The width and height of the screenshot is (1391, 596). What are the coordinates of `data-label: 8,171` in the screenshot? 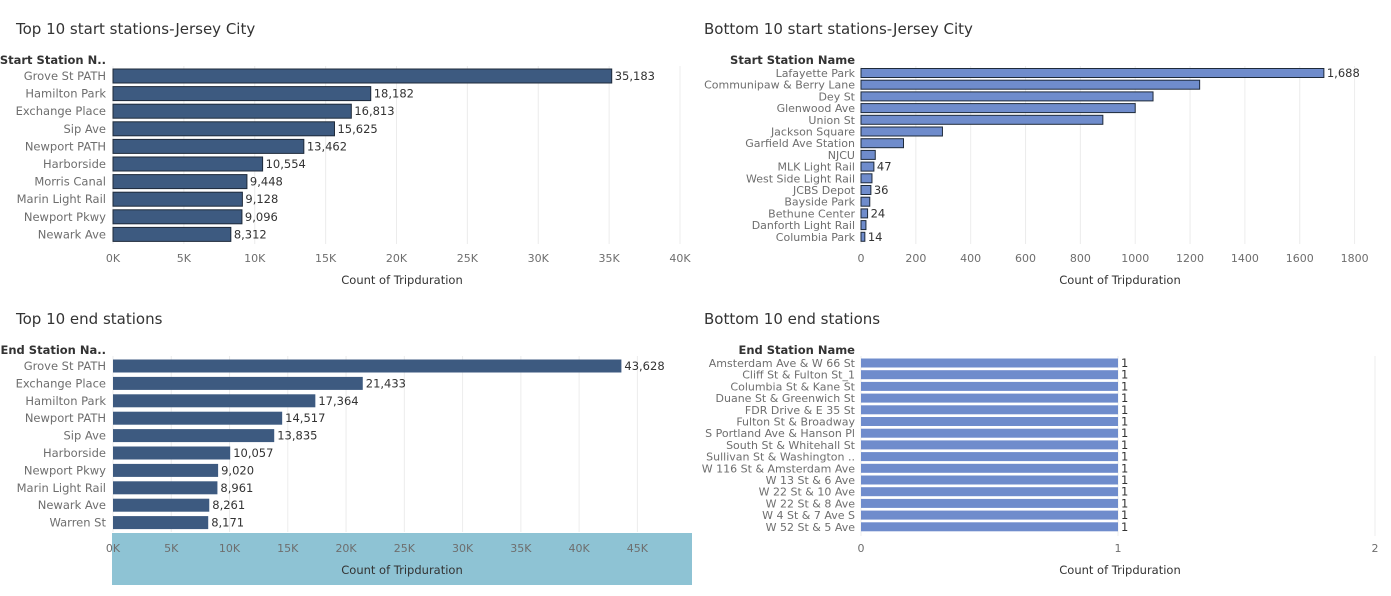 It's located at (227, 523).